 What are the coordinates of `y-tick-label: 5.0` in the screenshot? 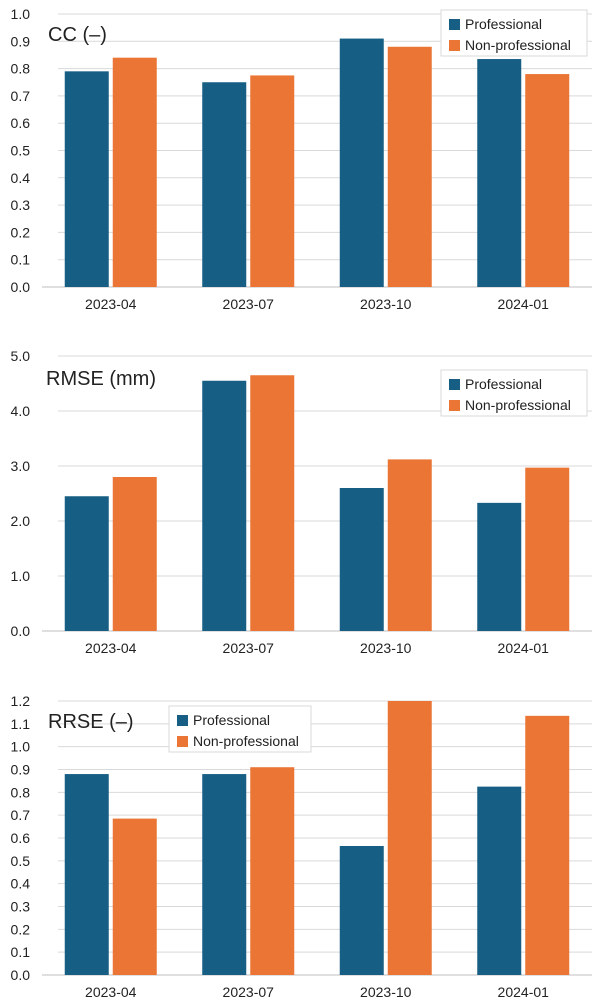 It's located at (21, 356).